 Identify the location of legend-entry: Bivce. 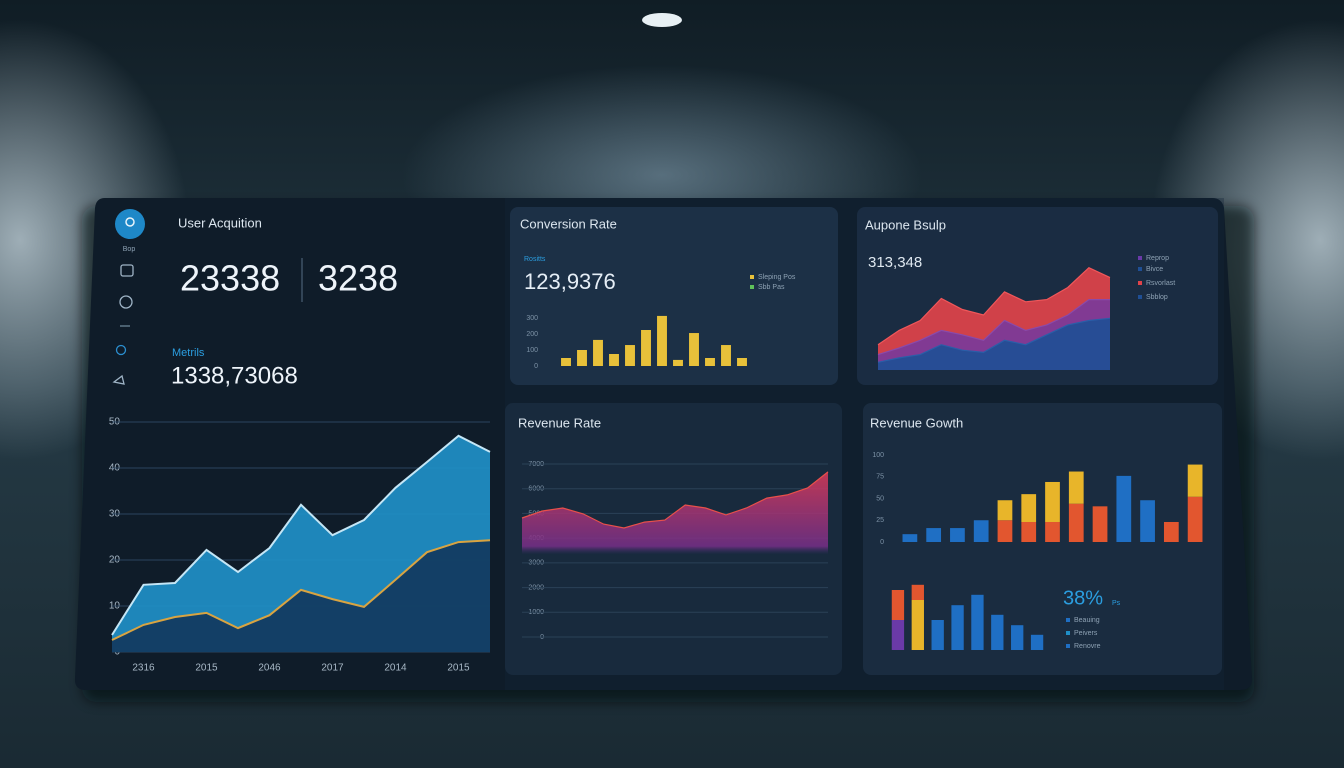
(1154, 269).